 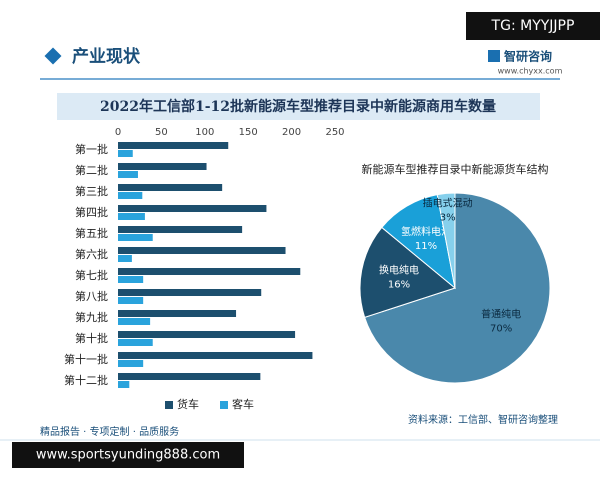 What do you see at coordinates (448, 202) in the screenshot?
I see `slice-label: 插电式混动` at bounding box center [448, 202].